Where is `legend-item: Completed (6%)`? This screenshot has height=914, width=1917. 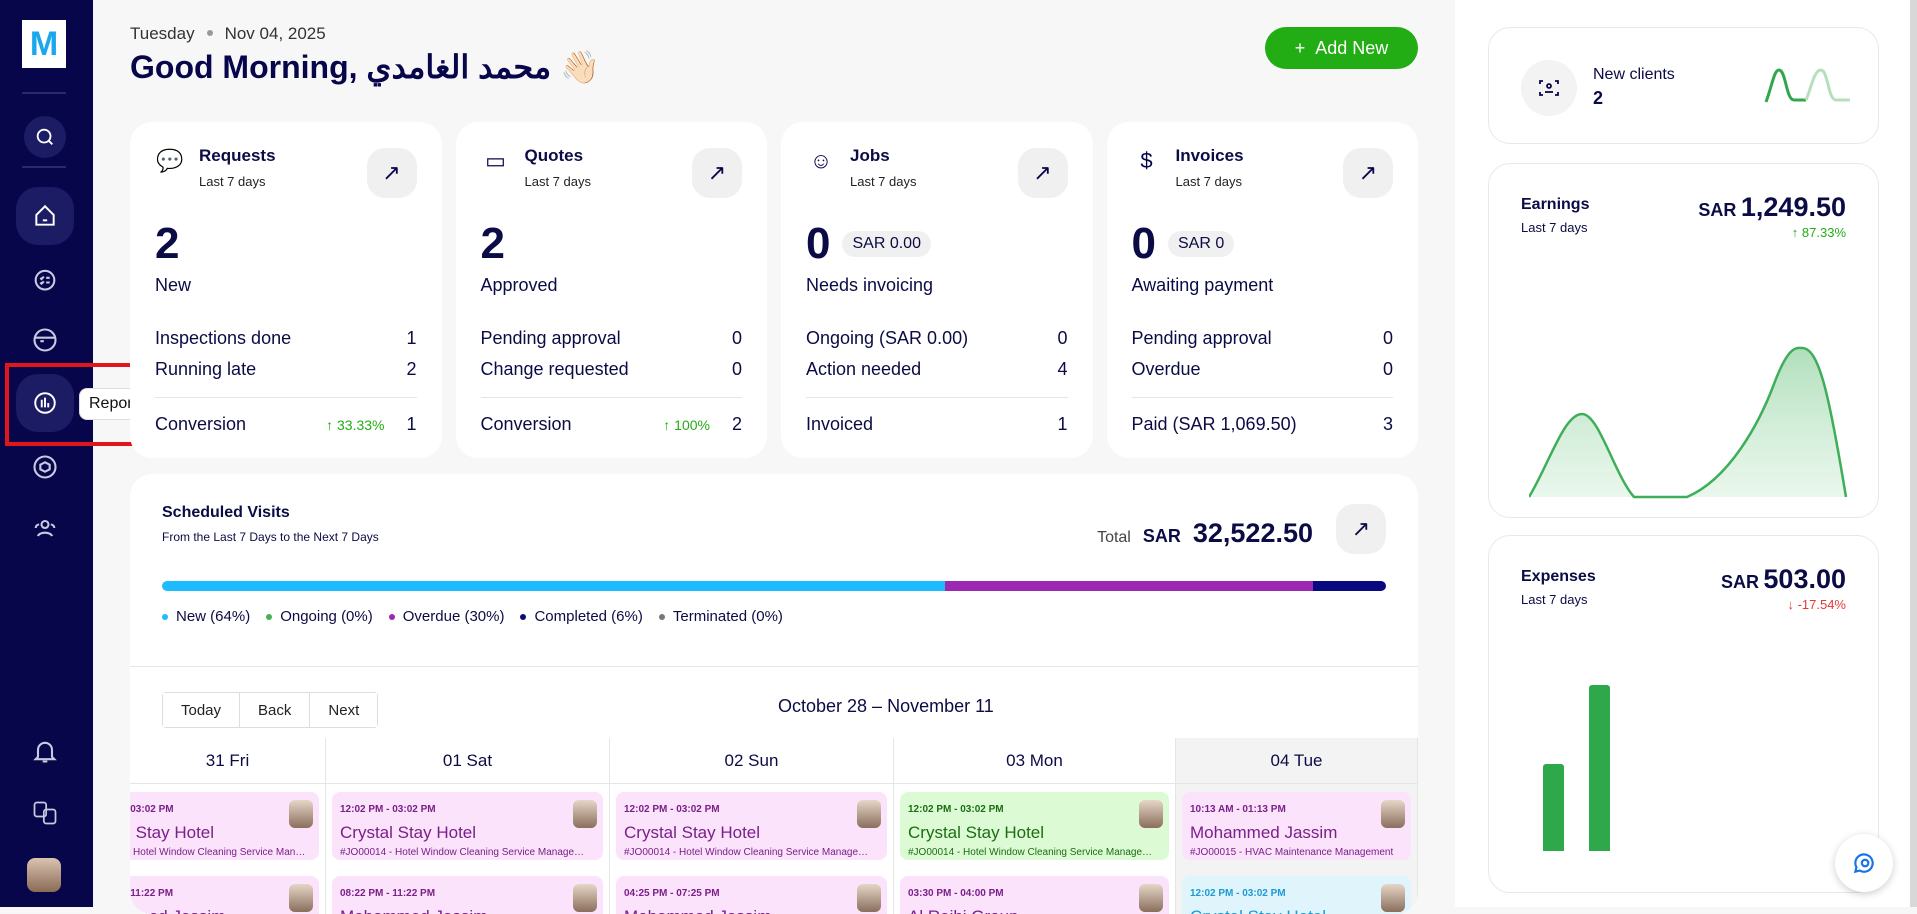
legend-item: Completed (6%) is located at coordinates (581, 616).